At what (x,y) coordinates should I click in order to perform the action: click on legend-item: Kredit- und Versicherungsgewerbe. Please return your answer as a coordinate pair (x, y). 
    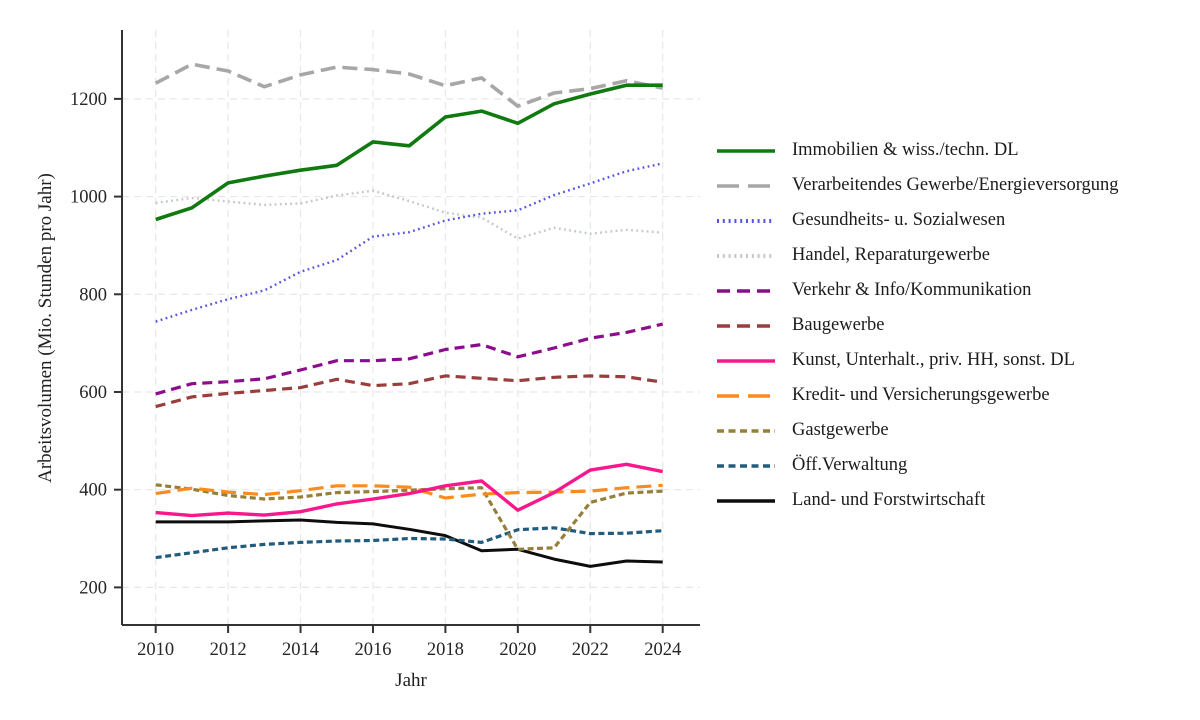
    Looking at the image, I should click on (917, 395).